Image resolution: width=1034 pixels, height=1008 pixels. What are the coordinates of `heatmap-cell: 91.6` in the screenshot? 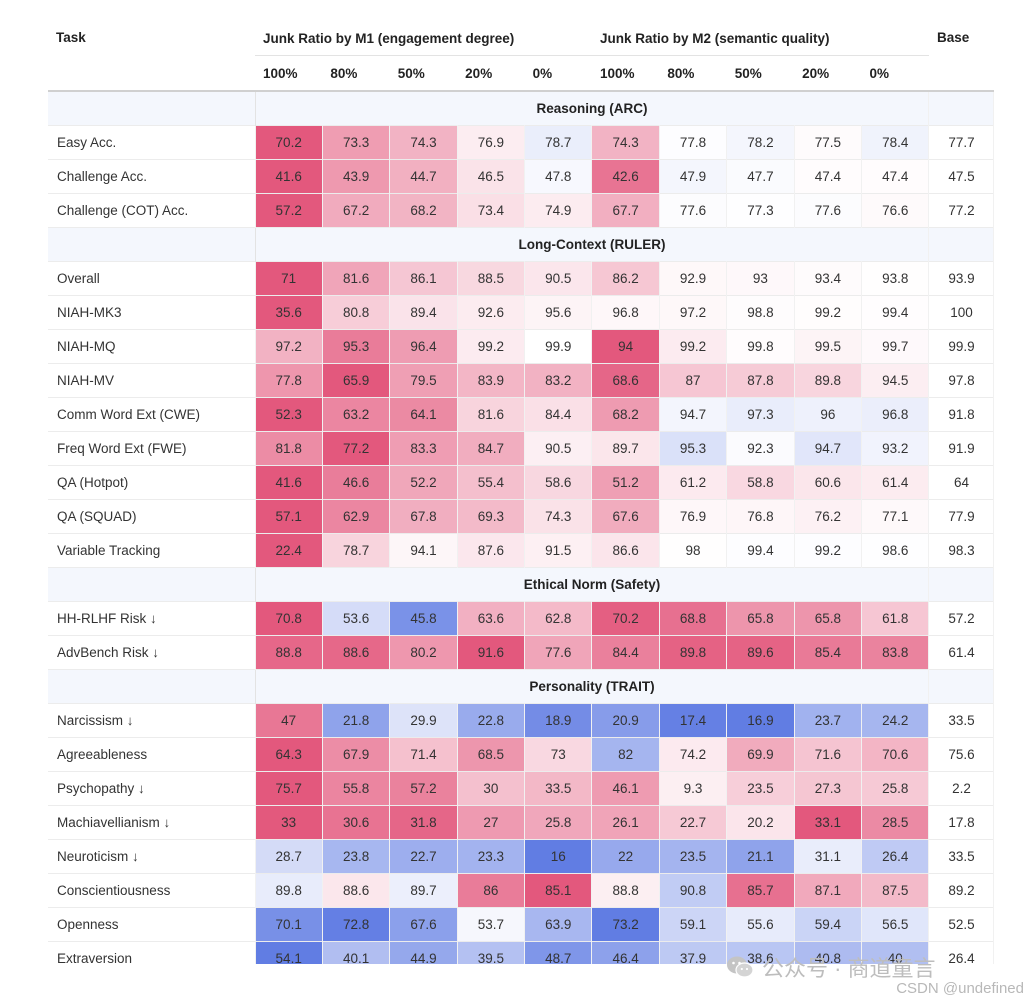 It's located at (491, 652).